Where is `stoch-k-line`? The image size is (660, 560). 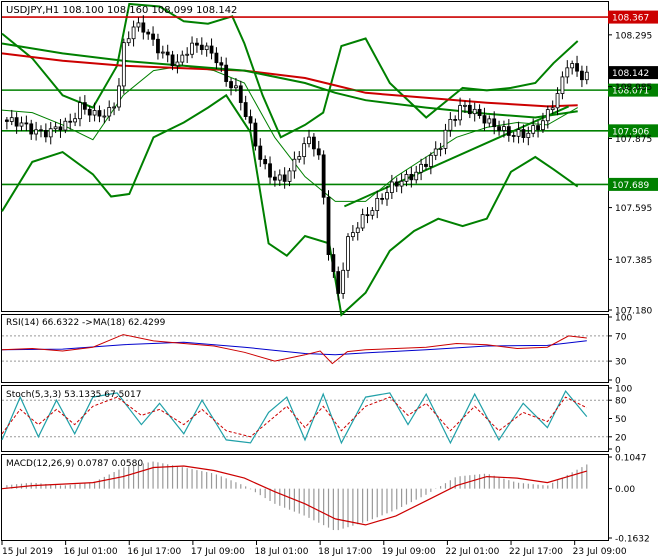 stoch-k-line is located at coordinates (294, 417).